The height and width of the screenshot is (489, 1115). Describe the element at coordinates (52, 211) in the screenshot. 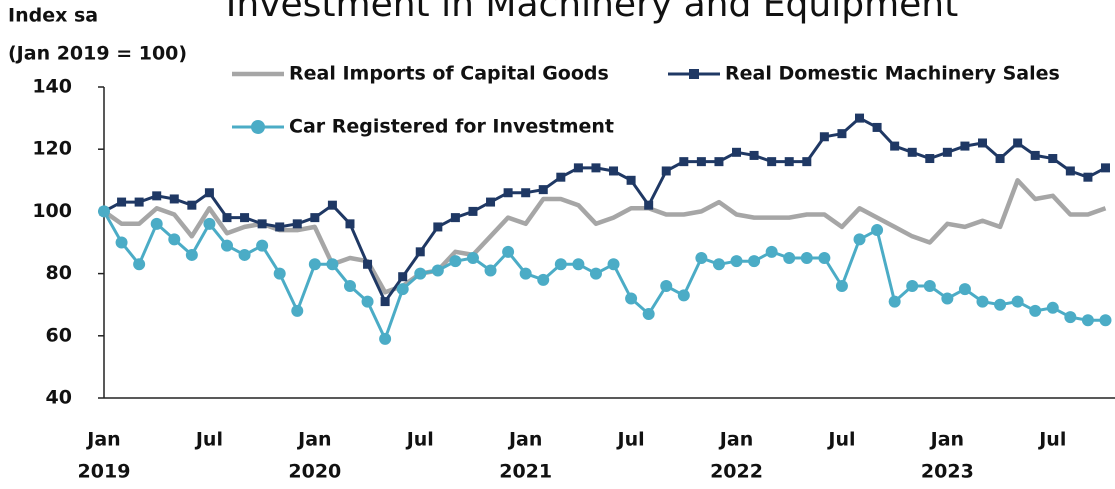

I see `y-tick-label: 100` at that location.